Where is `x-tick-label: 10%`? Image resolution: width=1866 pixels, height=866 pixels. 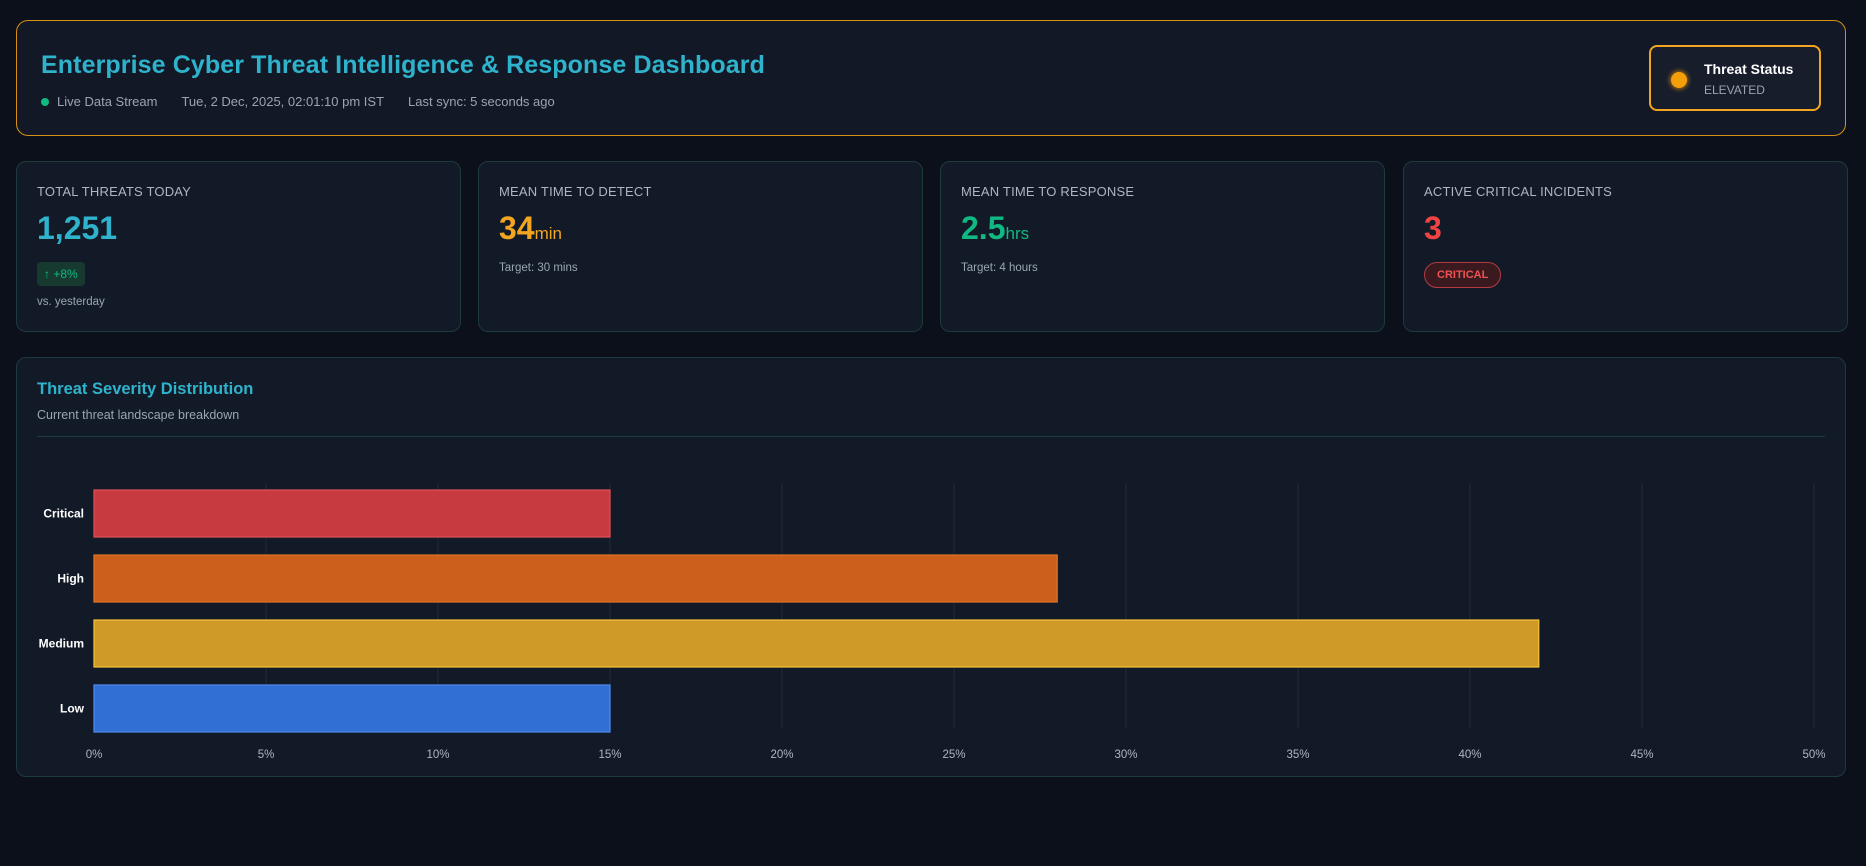
x-tick-label: 10% is located at coordinates (437, 755).